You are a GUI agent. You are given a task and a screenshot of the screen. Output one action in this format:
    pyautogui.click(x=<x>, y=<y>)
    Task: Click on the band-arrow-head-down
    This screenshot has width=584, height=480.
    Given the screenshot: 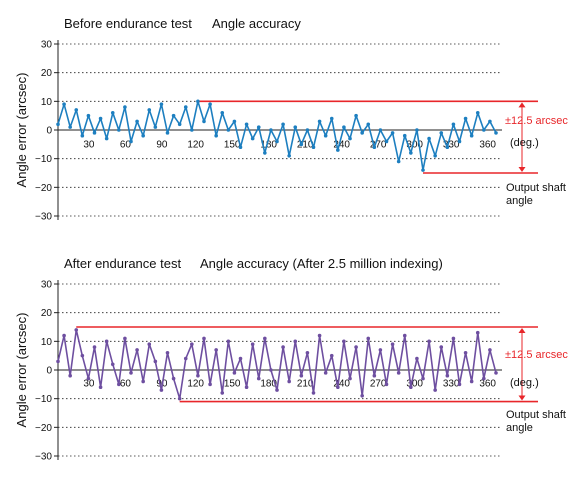 What is the action you would take?
    pyautogui.click(x=522, y=398)
    